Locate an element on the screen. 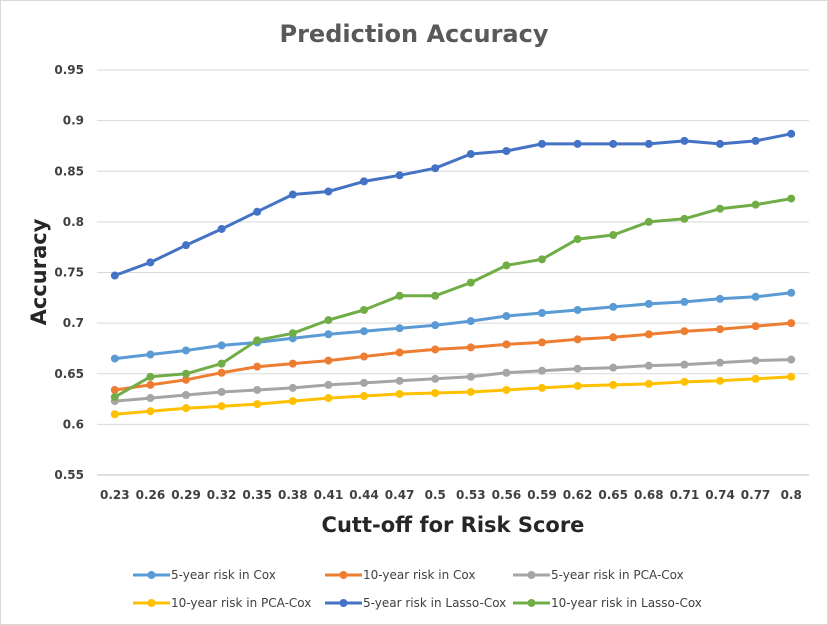 Image resolution: width=828 pixels, height=625 pixels. legend-item: 10-year risk in PCA-Cox is located at coordinates (222, 603).